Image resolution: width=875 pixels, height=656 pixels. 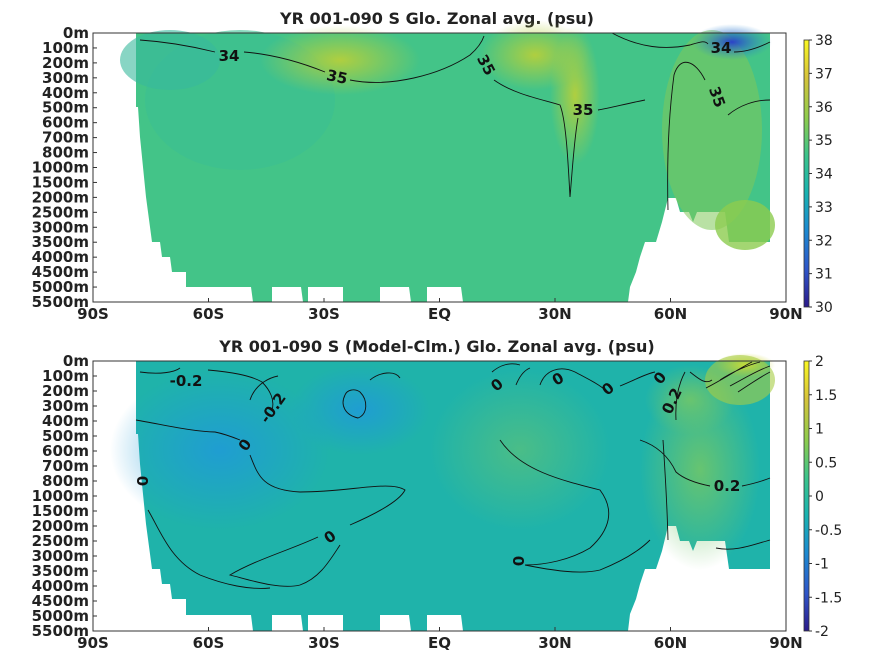 What do you see at coordinates (824, 241) in the screenshot?
I see `colorbar-tick-label: 32` at bounding box center [824, 241].